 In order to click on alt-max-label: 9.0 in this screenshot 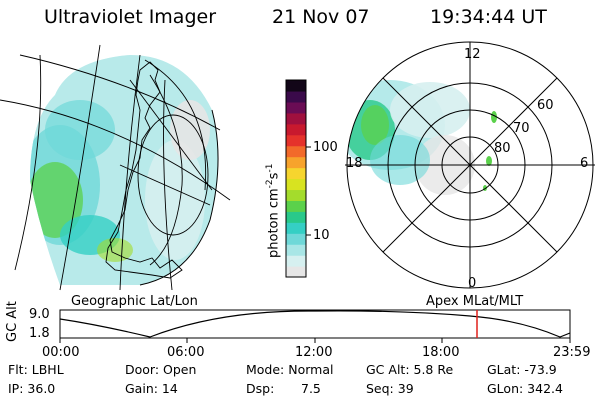, I will do `click(39, 314)`.